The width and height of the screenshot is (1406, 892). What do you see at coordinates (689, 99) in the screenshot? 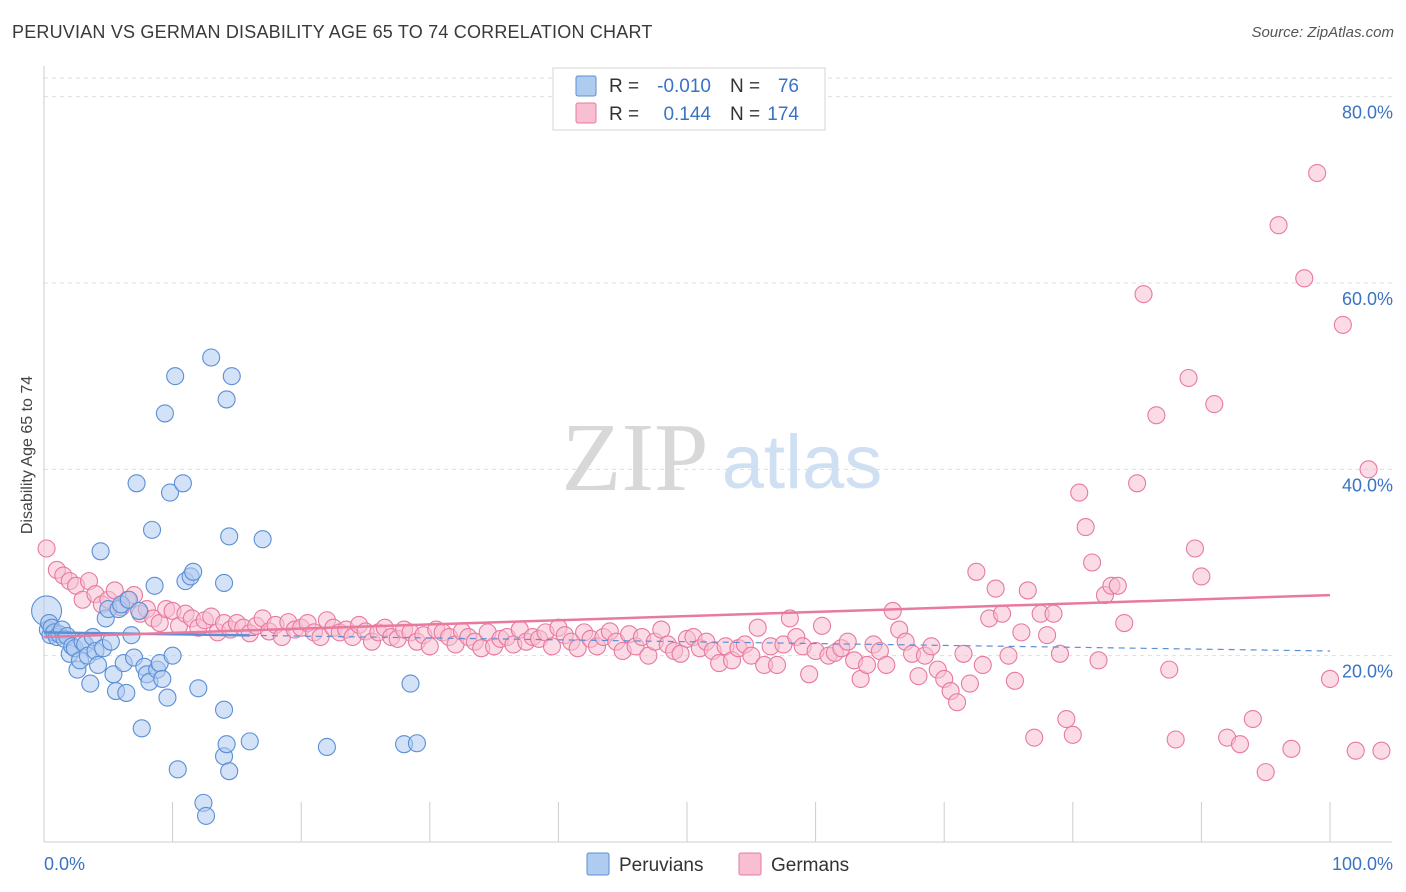
I see `correlation-legend: R = -0.010 N = 76 R = 0.144 N = 174` at bounding box center [689, 99].